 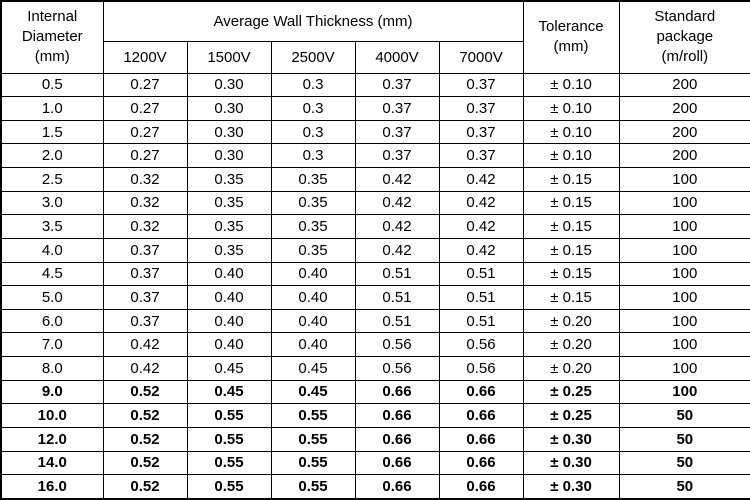 I want to click on table-row: 4.5 0.37 0.40 0.40 0.51 0.51 ± 0.15 100, so click(x=375, y=274).